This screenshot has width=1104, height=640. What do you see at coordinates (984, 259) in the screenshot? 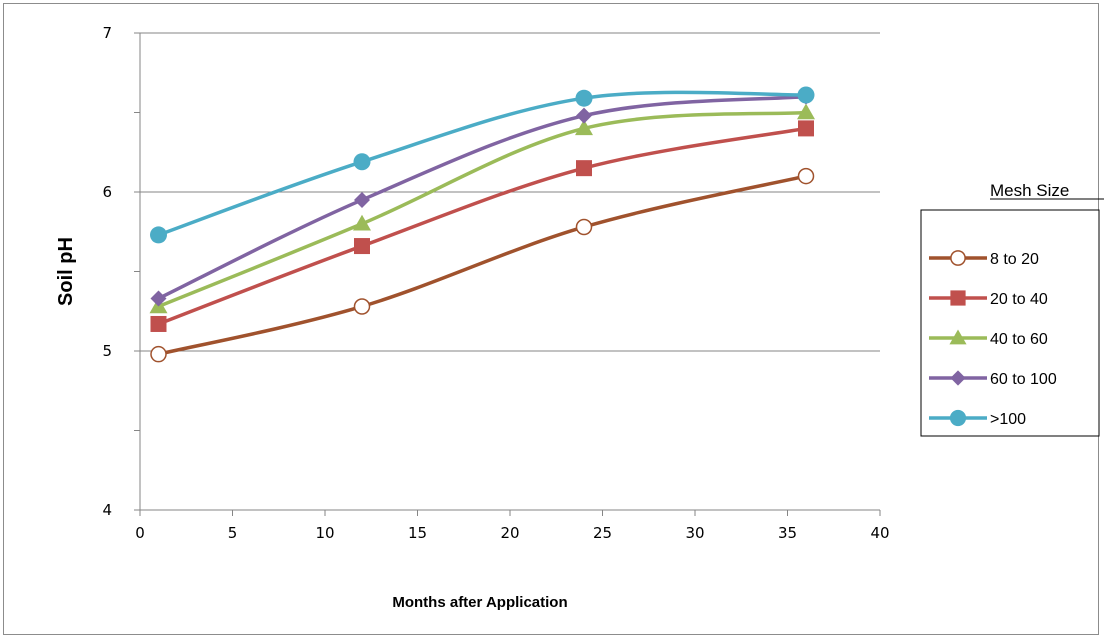
I see `legend-item: 8 to 20` at bounding box center [984, 259].